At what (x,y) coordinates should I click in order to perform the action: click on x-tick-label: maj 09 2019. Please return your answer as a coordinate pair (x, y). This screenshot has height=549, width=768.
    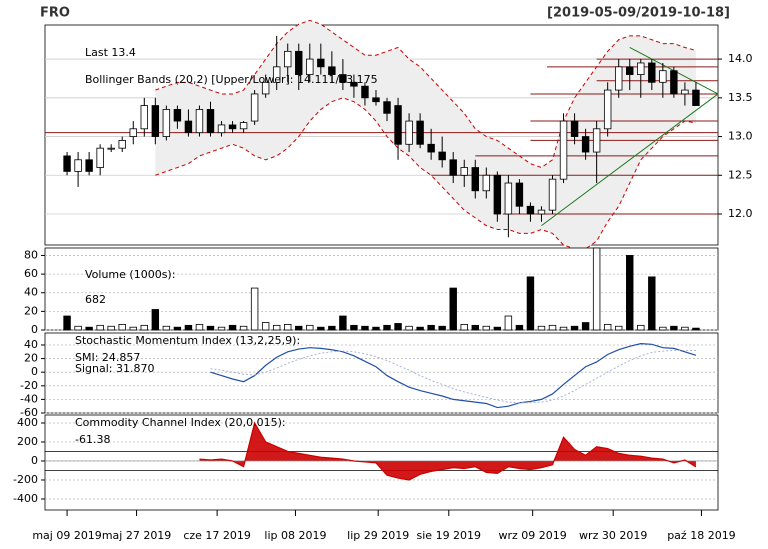
    Looking at the image, I should click on (67, 535).